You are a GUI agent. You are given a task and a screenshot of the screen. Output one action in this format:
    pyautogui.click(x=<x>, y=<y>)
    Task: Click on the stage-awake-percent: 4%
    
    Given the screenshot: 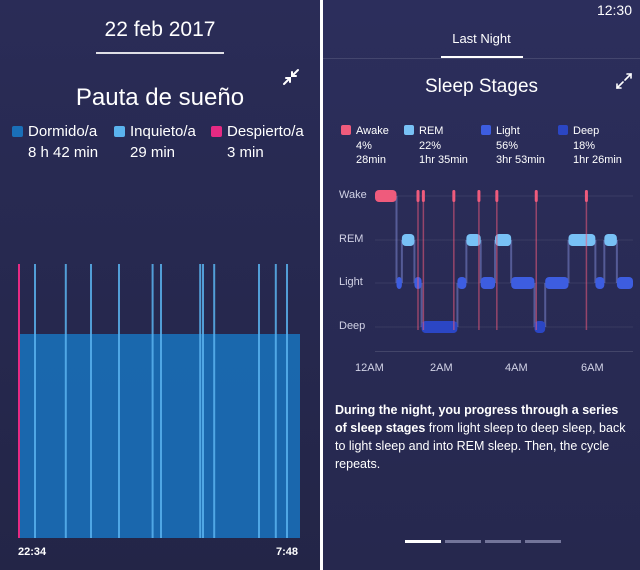 What is the action you would take?
    pyautogui.click(x=364, y=145)
    